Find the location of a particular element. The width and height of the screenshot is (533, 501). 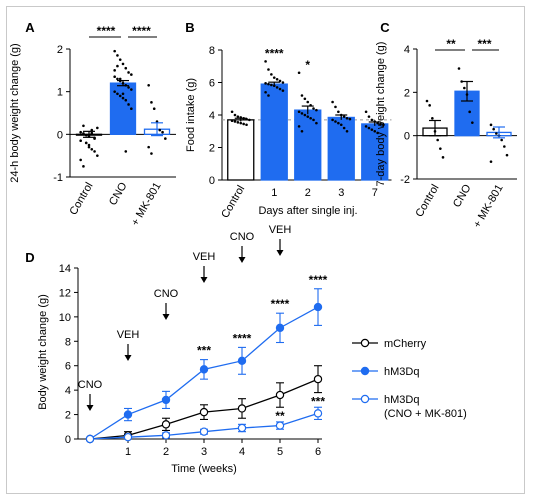

category-label: 2 is located at coordinates (308, 193).